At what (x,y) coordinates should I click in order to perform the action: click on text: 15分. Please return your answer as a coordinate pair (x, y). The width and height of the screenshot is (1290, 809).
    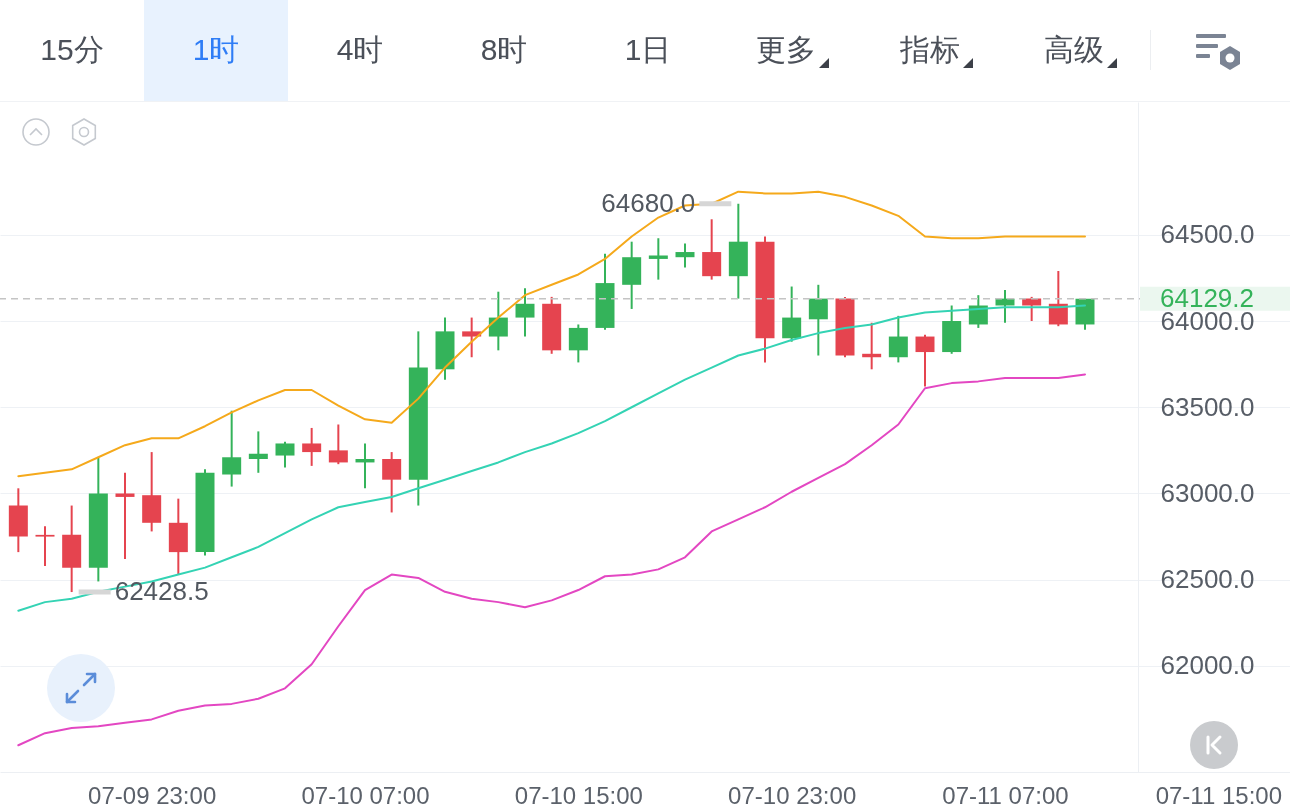
    Looking at the image, I should click on (72, 50).